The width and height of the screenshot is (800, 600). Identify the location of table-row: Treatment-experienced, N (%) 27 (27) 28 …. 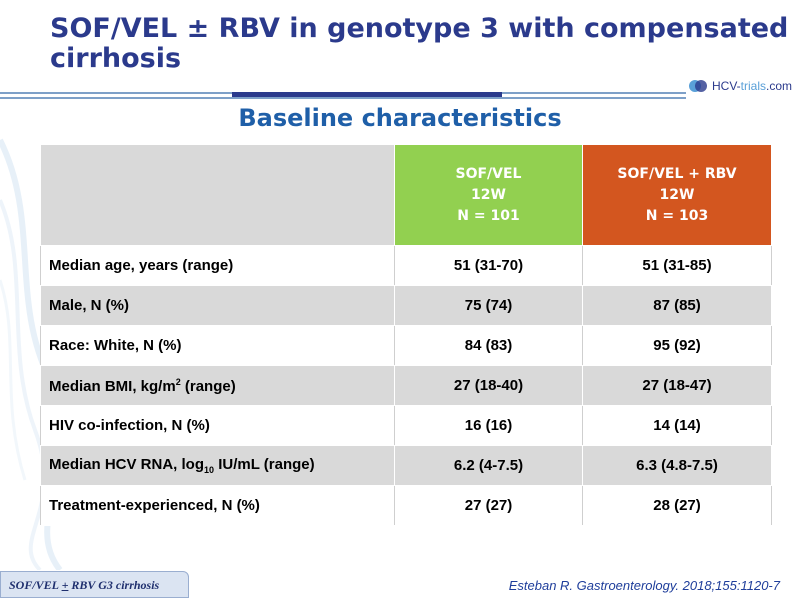
(406, 505).